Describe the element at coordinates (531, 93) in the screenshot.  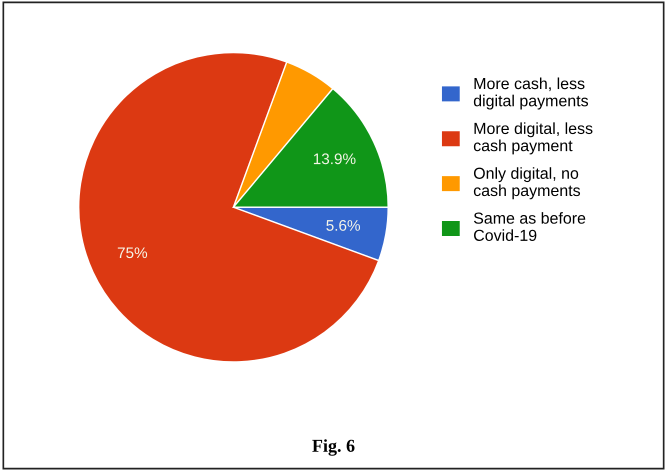
I see `legend-label: More cash, less digital payments` at that location.